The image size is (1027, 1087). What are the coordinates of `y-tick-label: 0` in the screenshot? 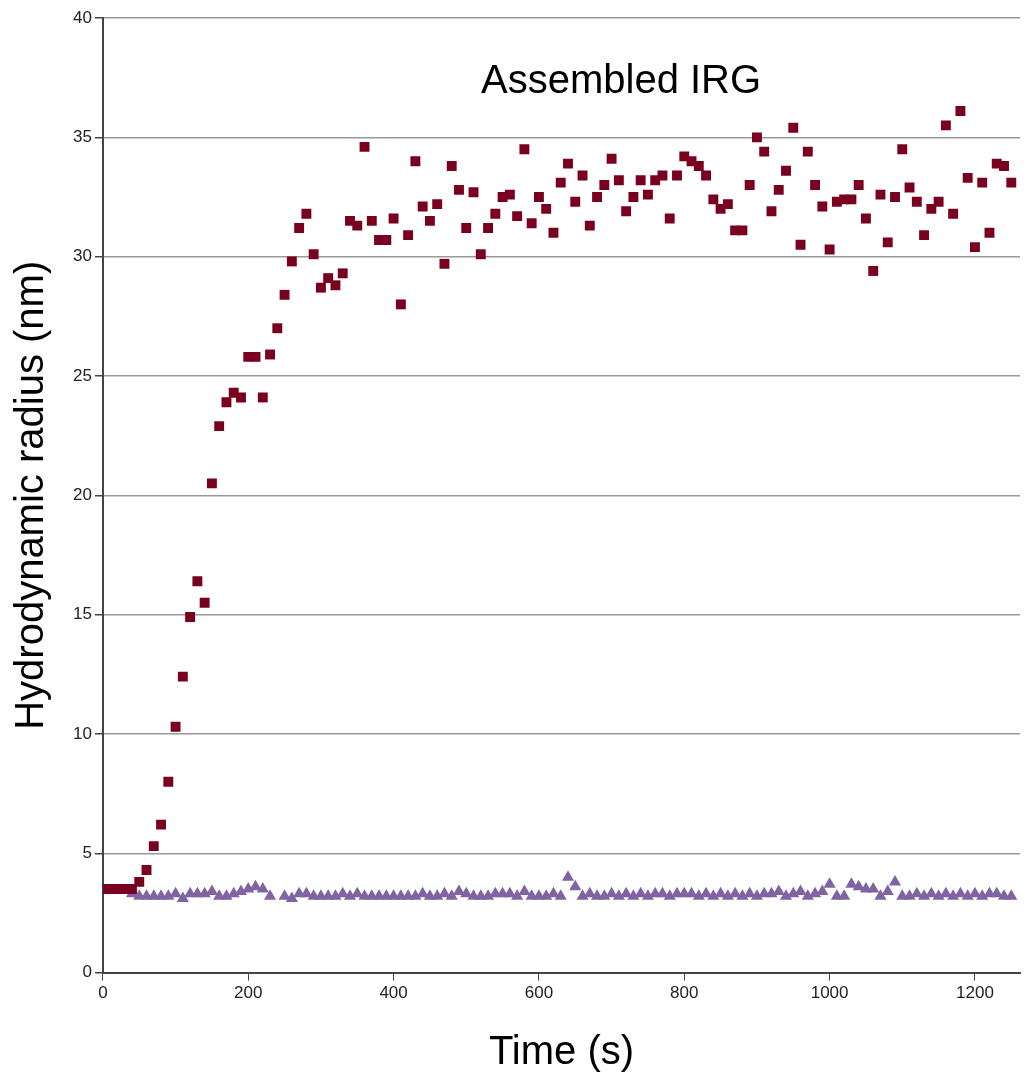 It's located at (87, 972).